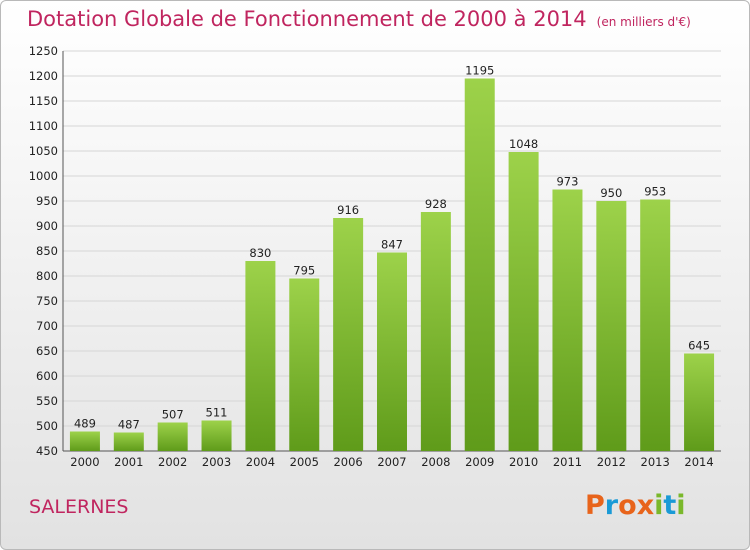 The width and height of the screenshot is (750, 550). I want to click on y-tick-label: 1000, so click(43, 176).